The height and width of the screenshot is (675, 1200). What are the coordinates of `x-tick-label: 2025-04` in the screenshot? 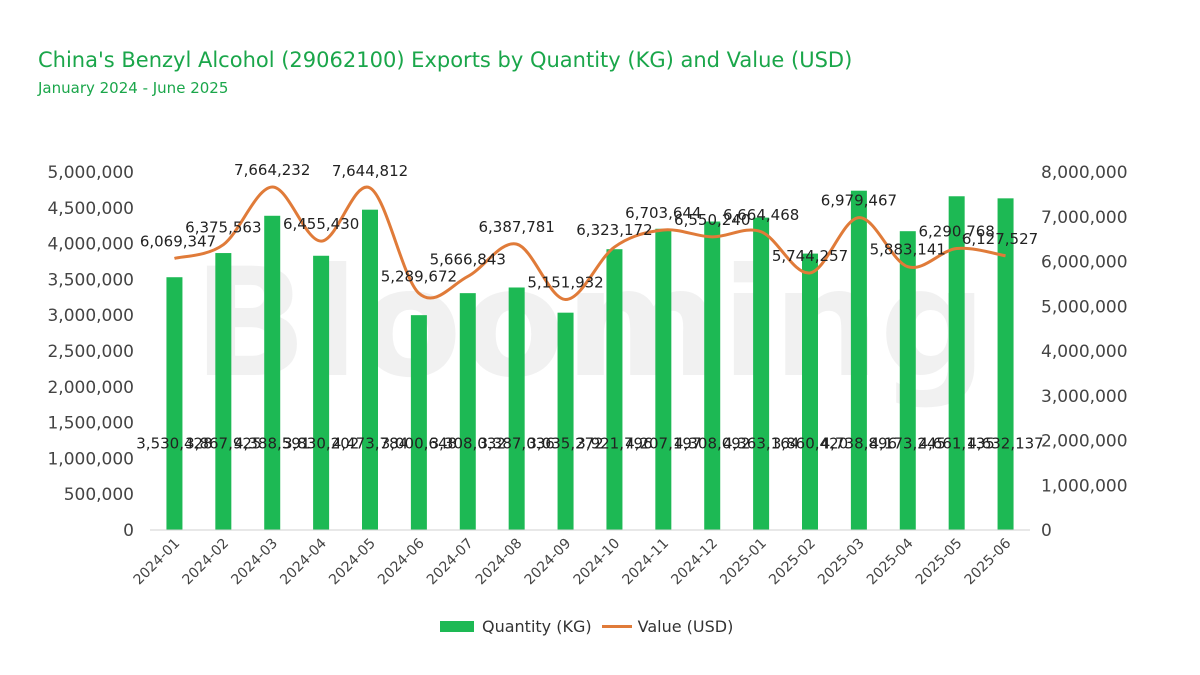 It's located at (890, 561).